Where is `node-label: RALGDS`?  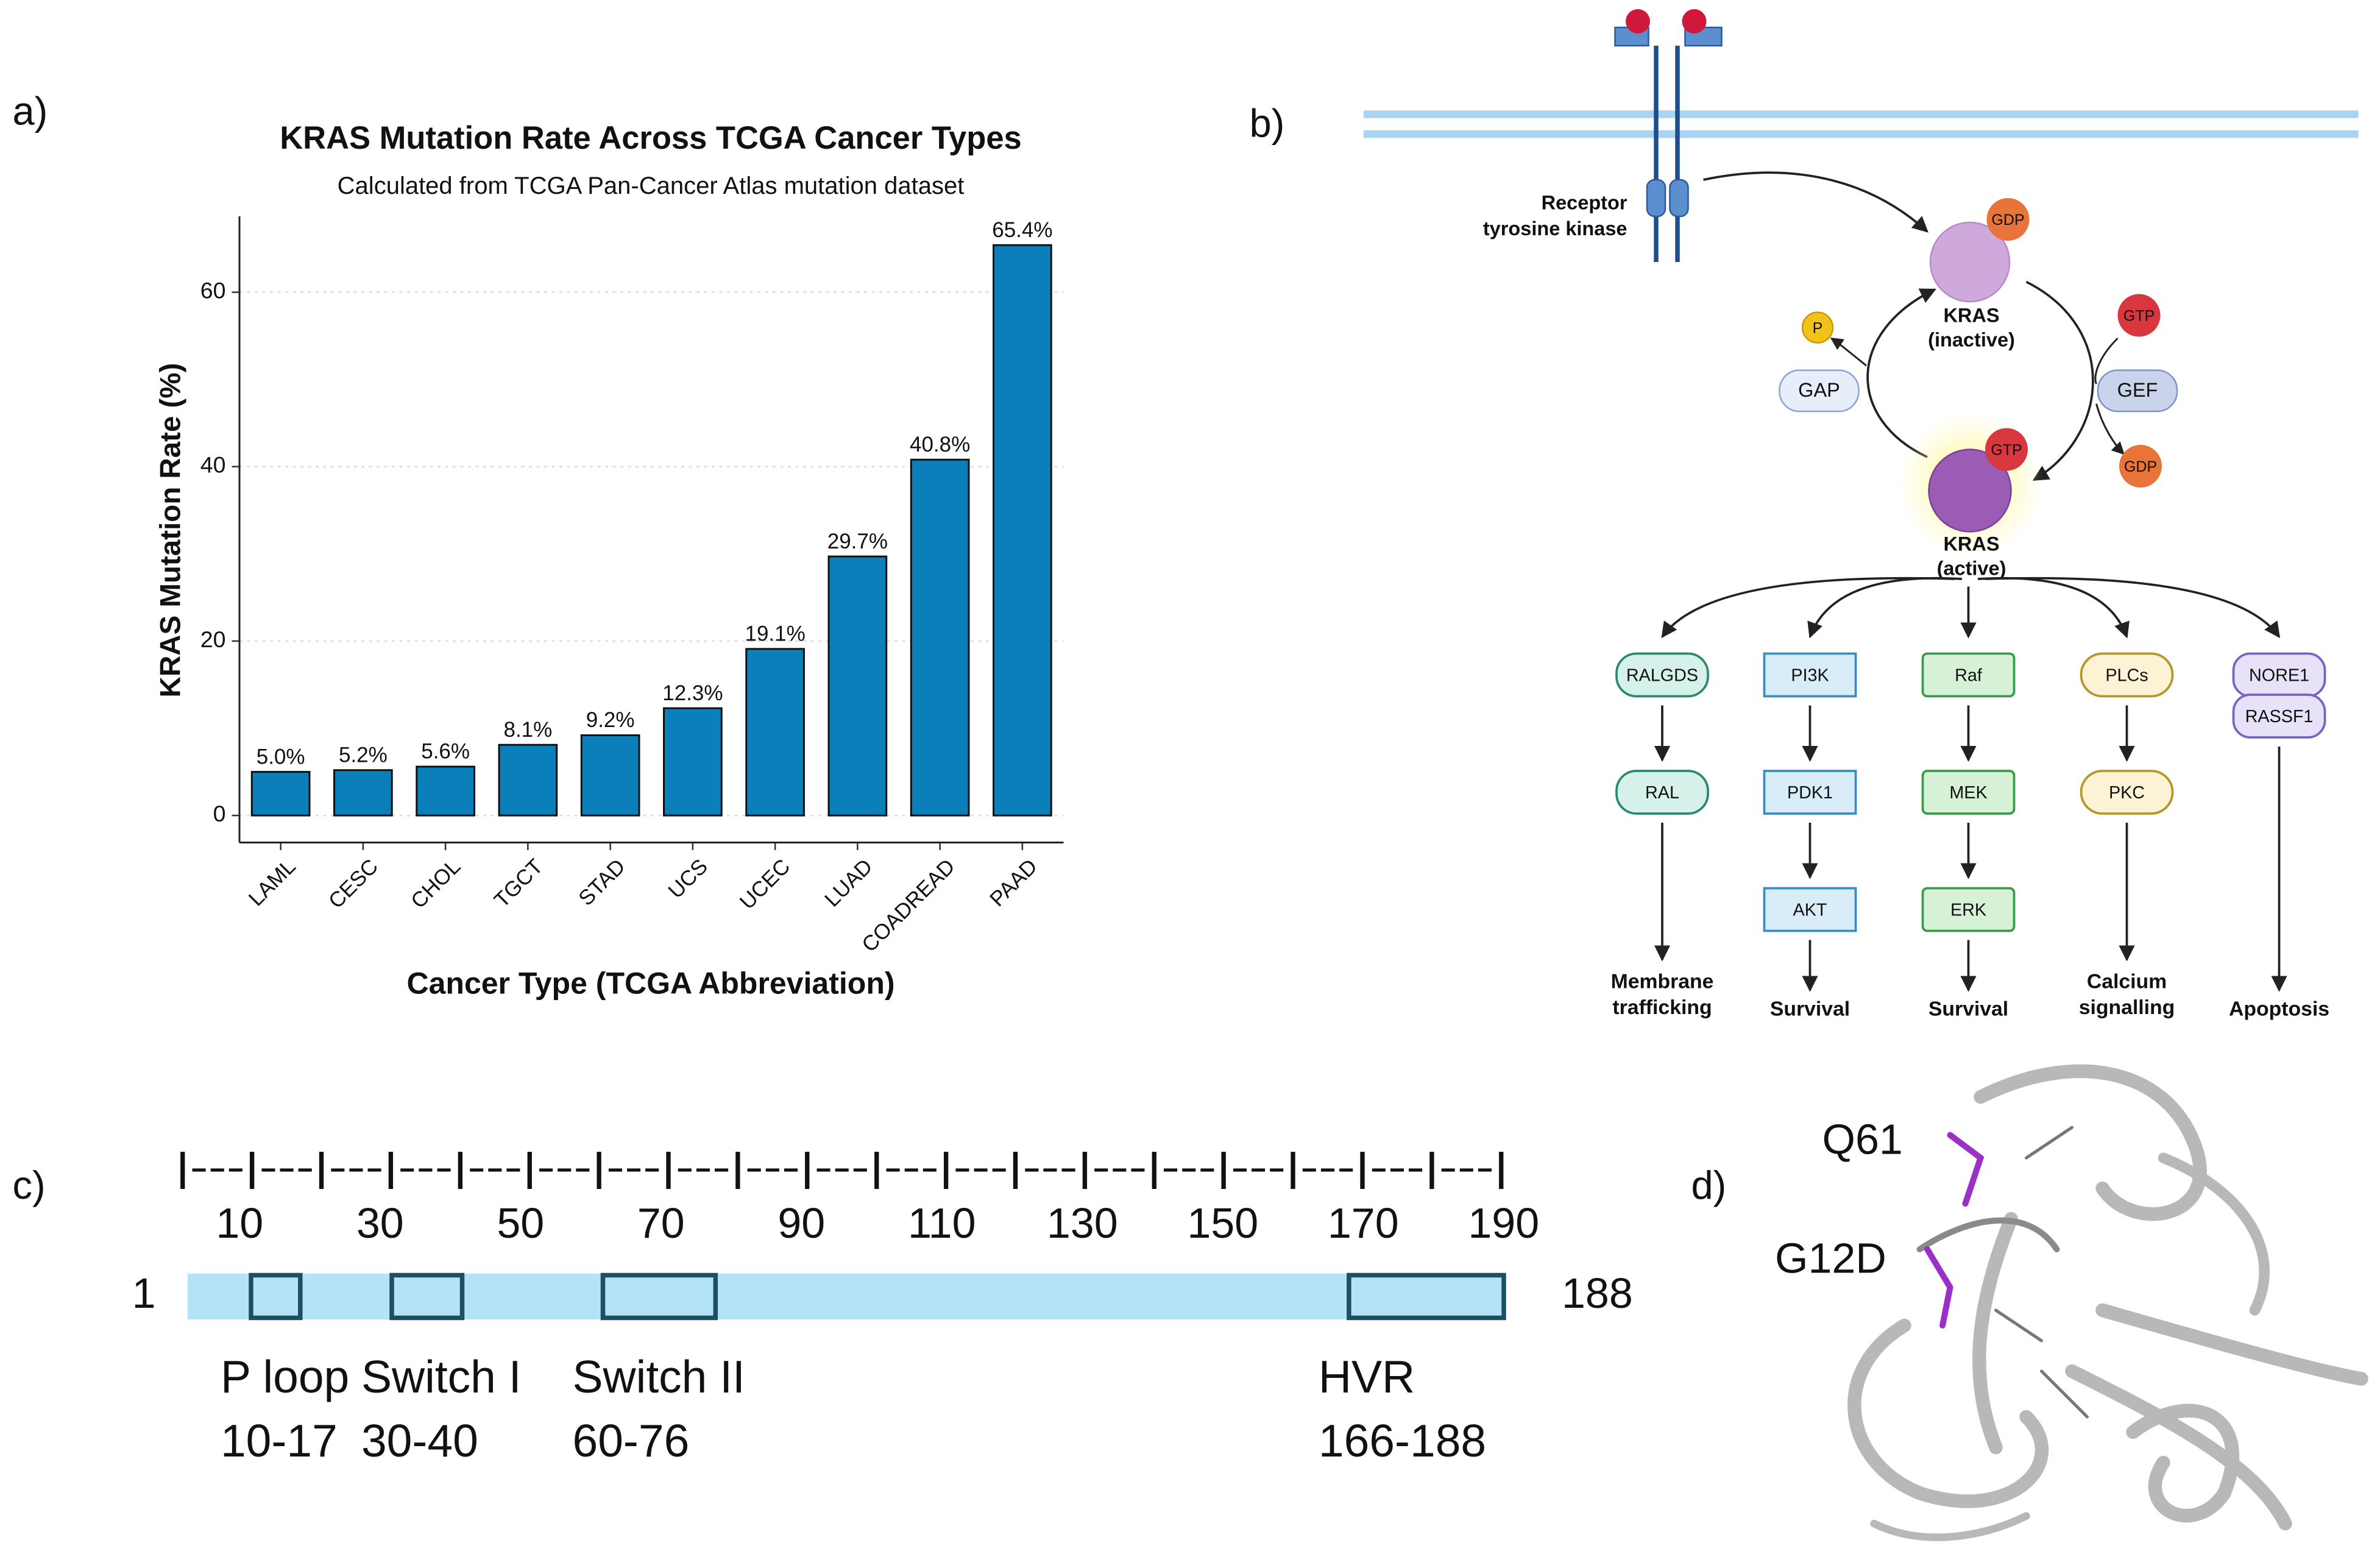 node-label: RALGDS is located at coordinates (1662, 676).